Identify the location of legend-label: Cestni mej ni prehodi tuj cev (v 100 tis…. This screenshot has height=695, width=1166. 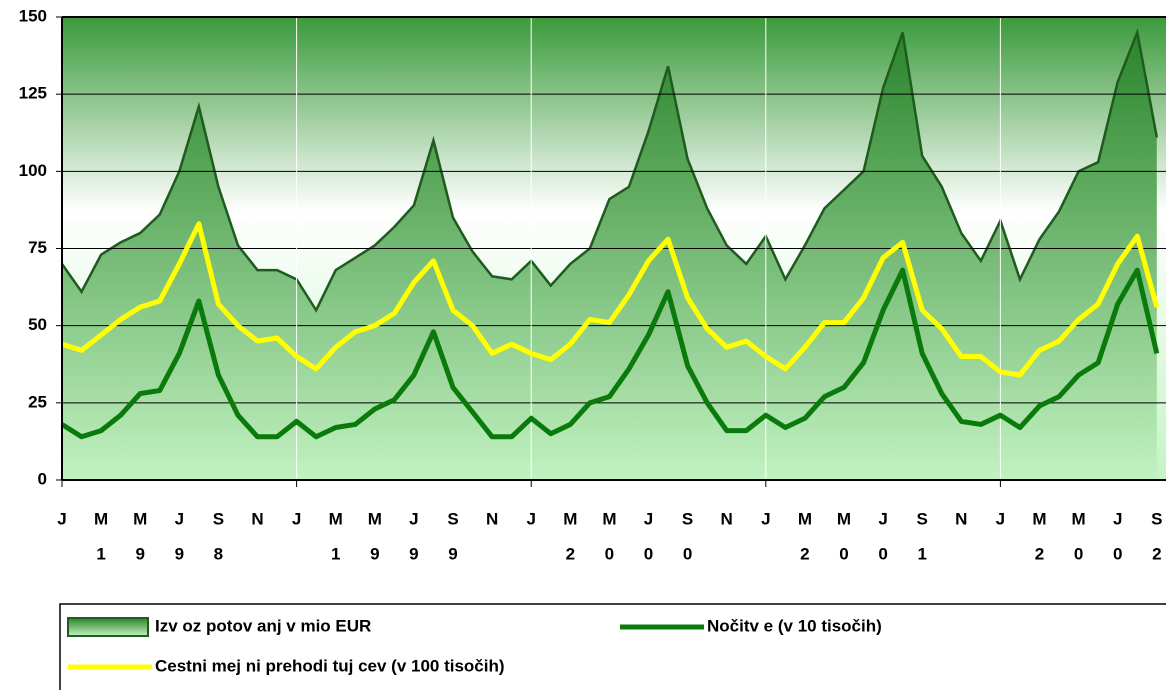
(330, 665).